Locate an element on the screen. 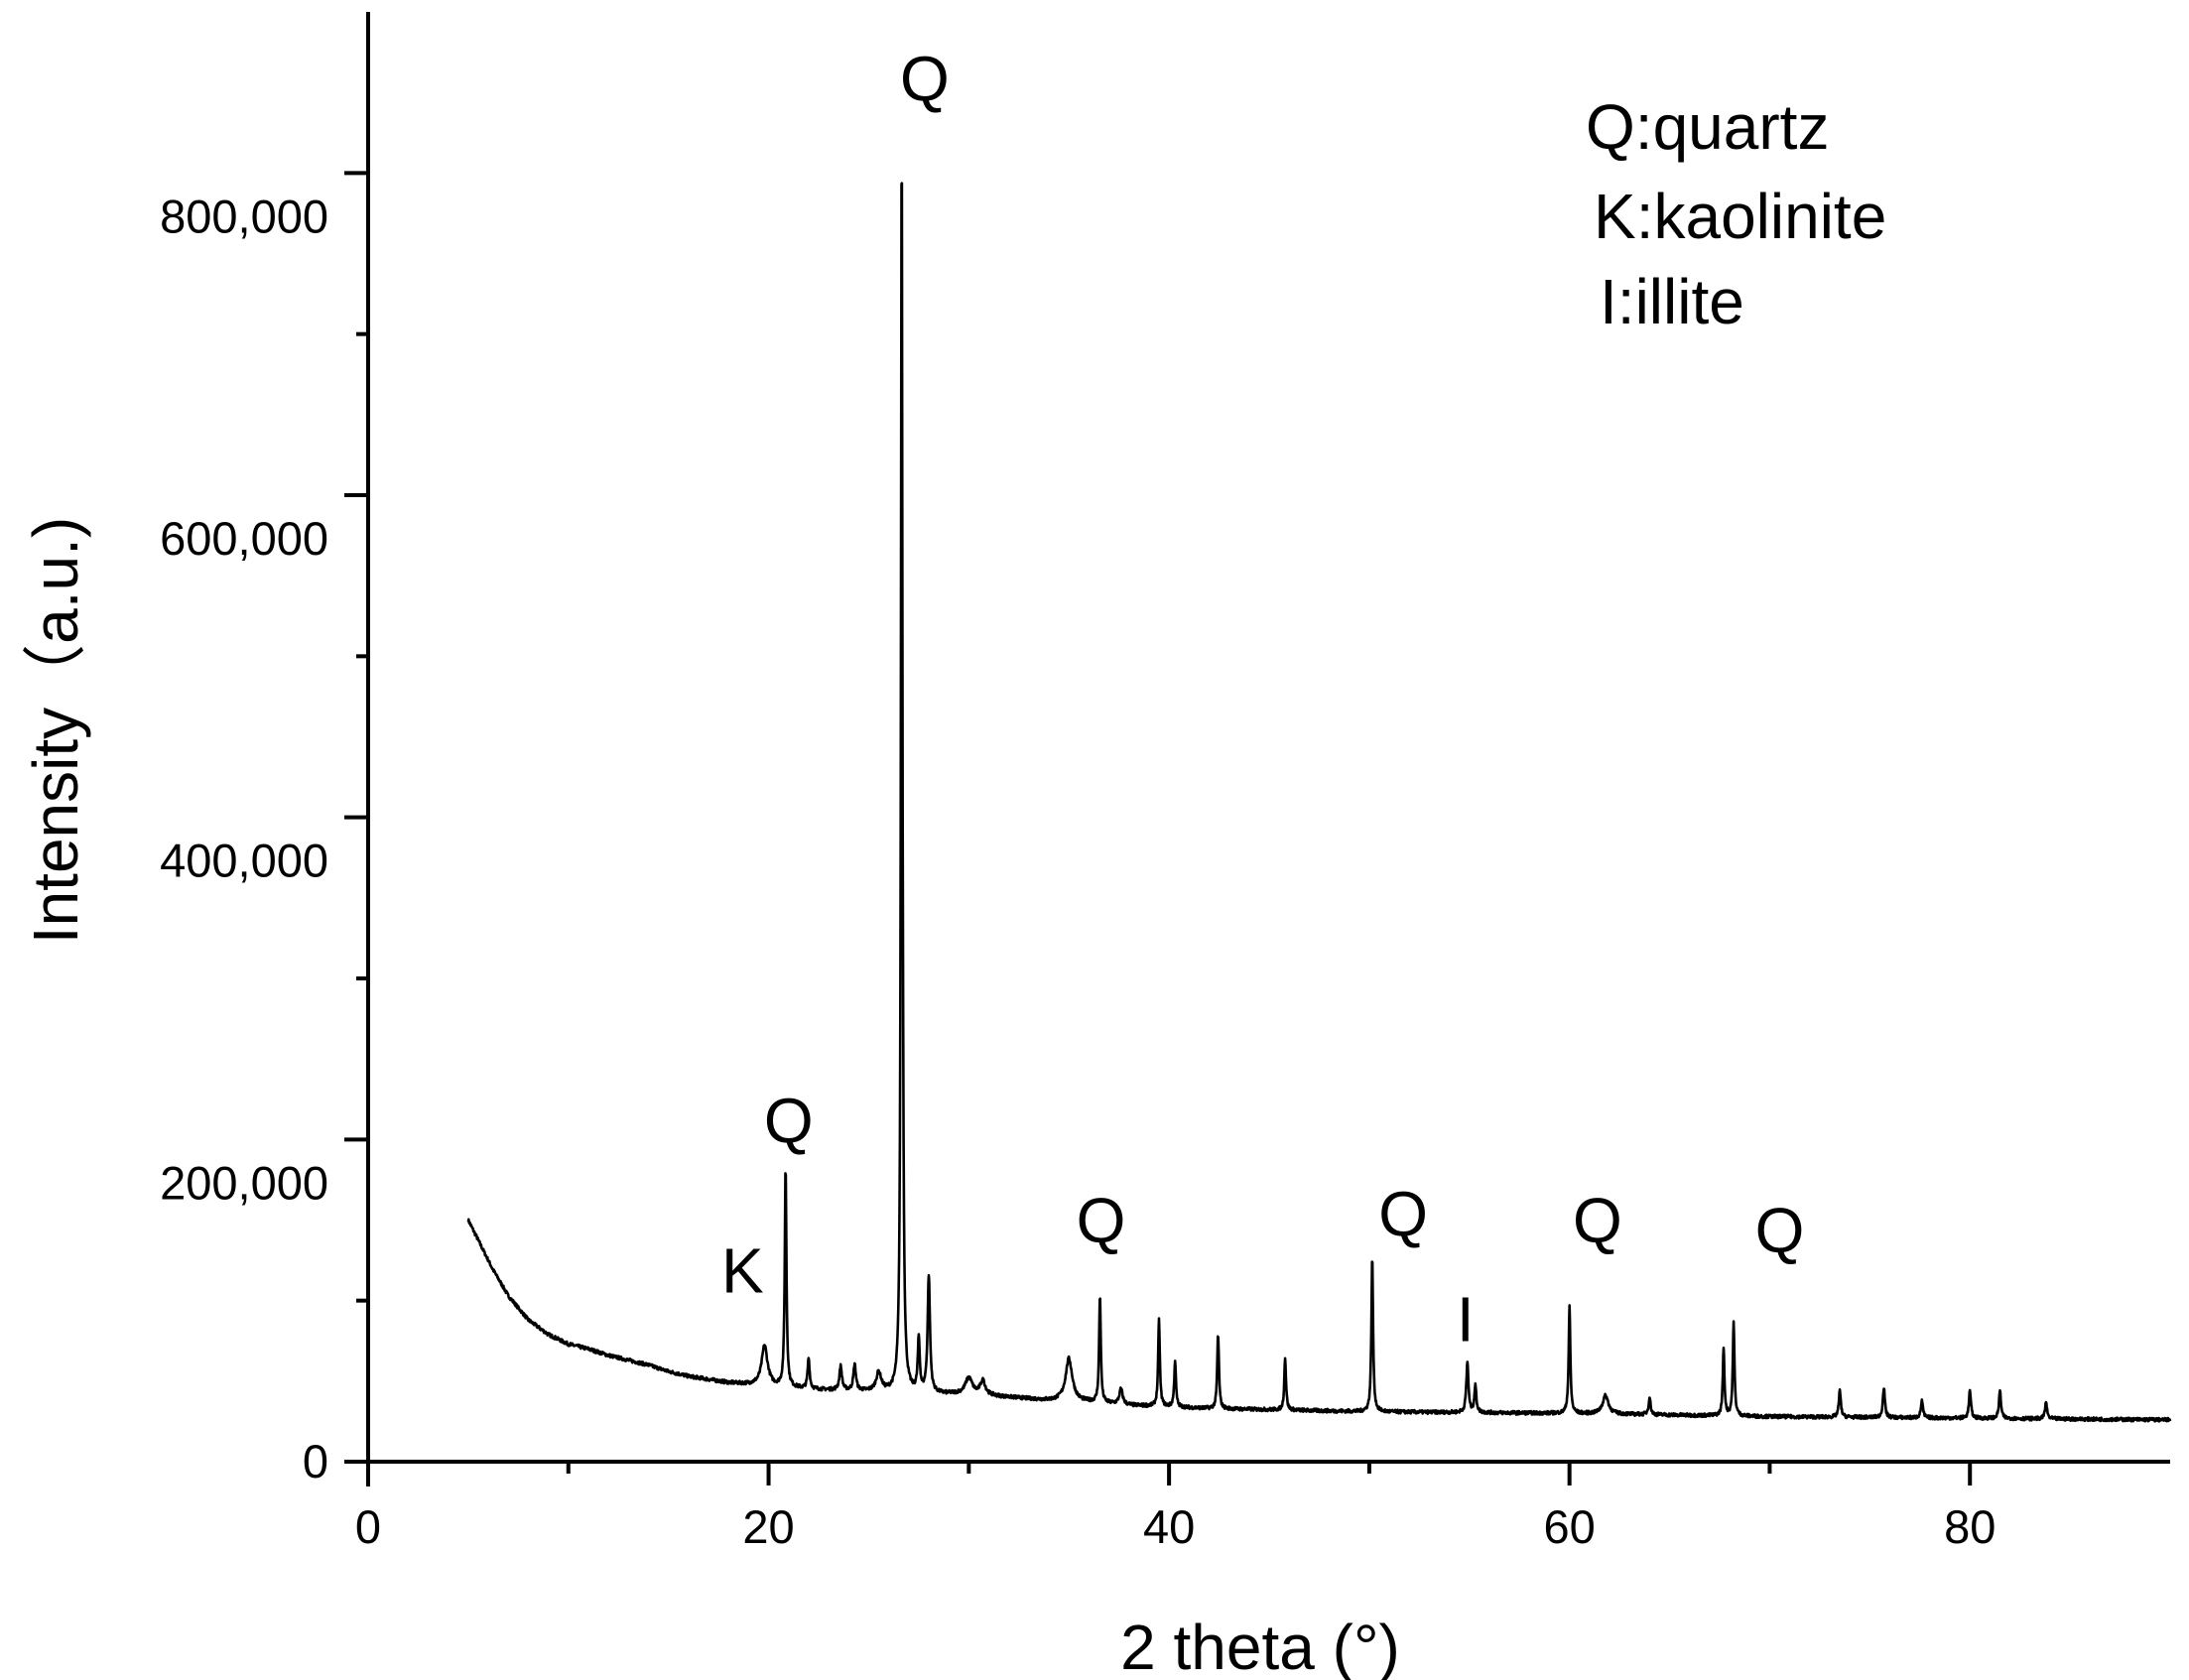 Image resolution: width=2189 pixels, height=1680 pixels. legend: Q:quartz K:kaolinite I:illite is located at coordinates (1736, 214).